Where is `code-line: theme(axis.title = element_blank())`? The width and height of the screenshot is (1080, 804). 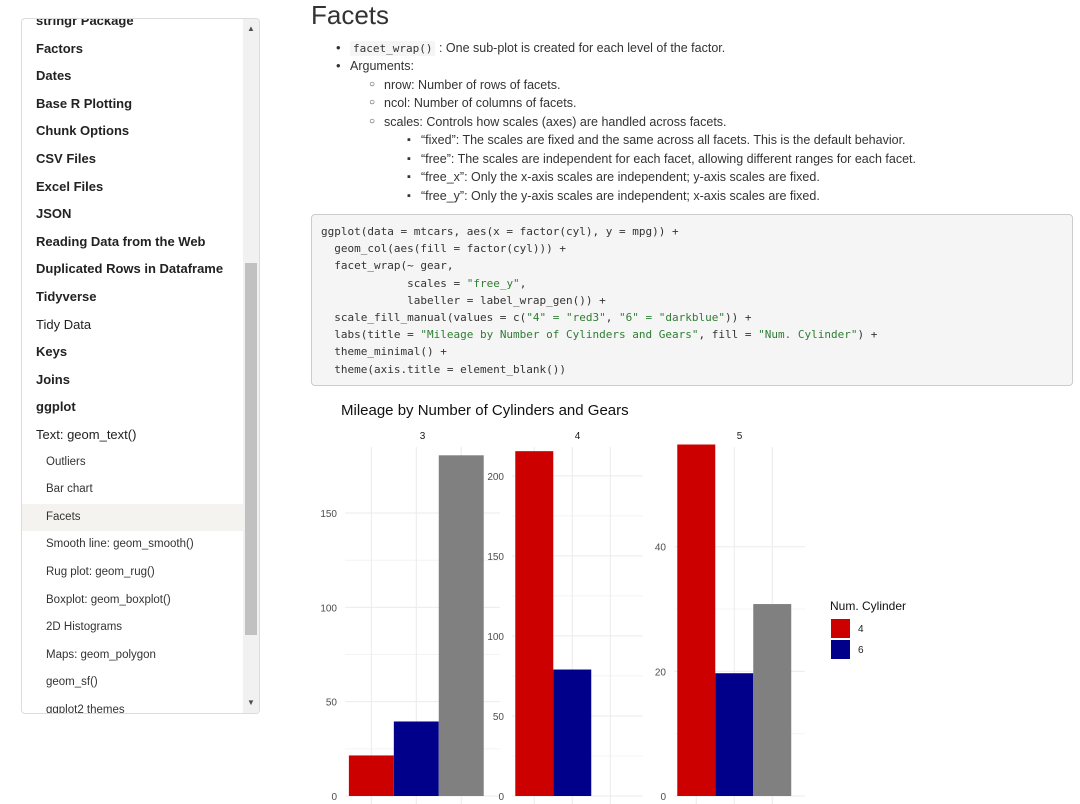
code-line: theme(axis.title = element_blank()) is located at coordinates (444, 369).